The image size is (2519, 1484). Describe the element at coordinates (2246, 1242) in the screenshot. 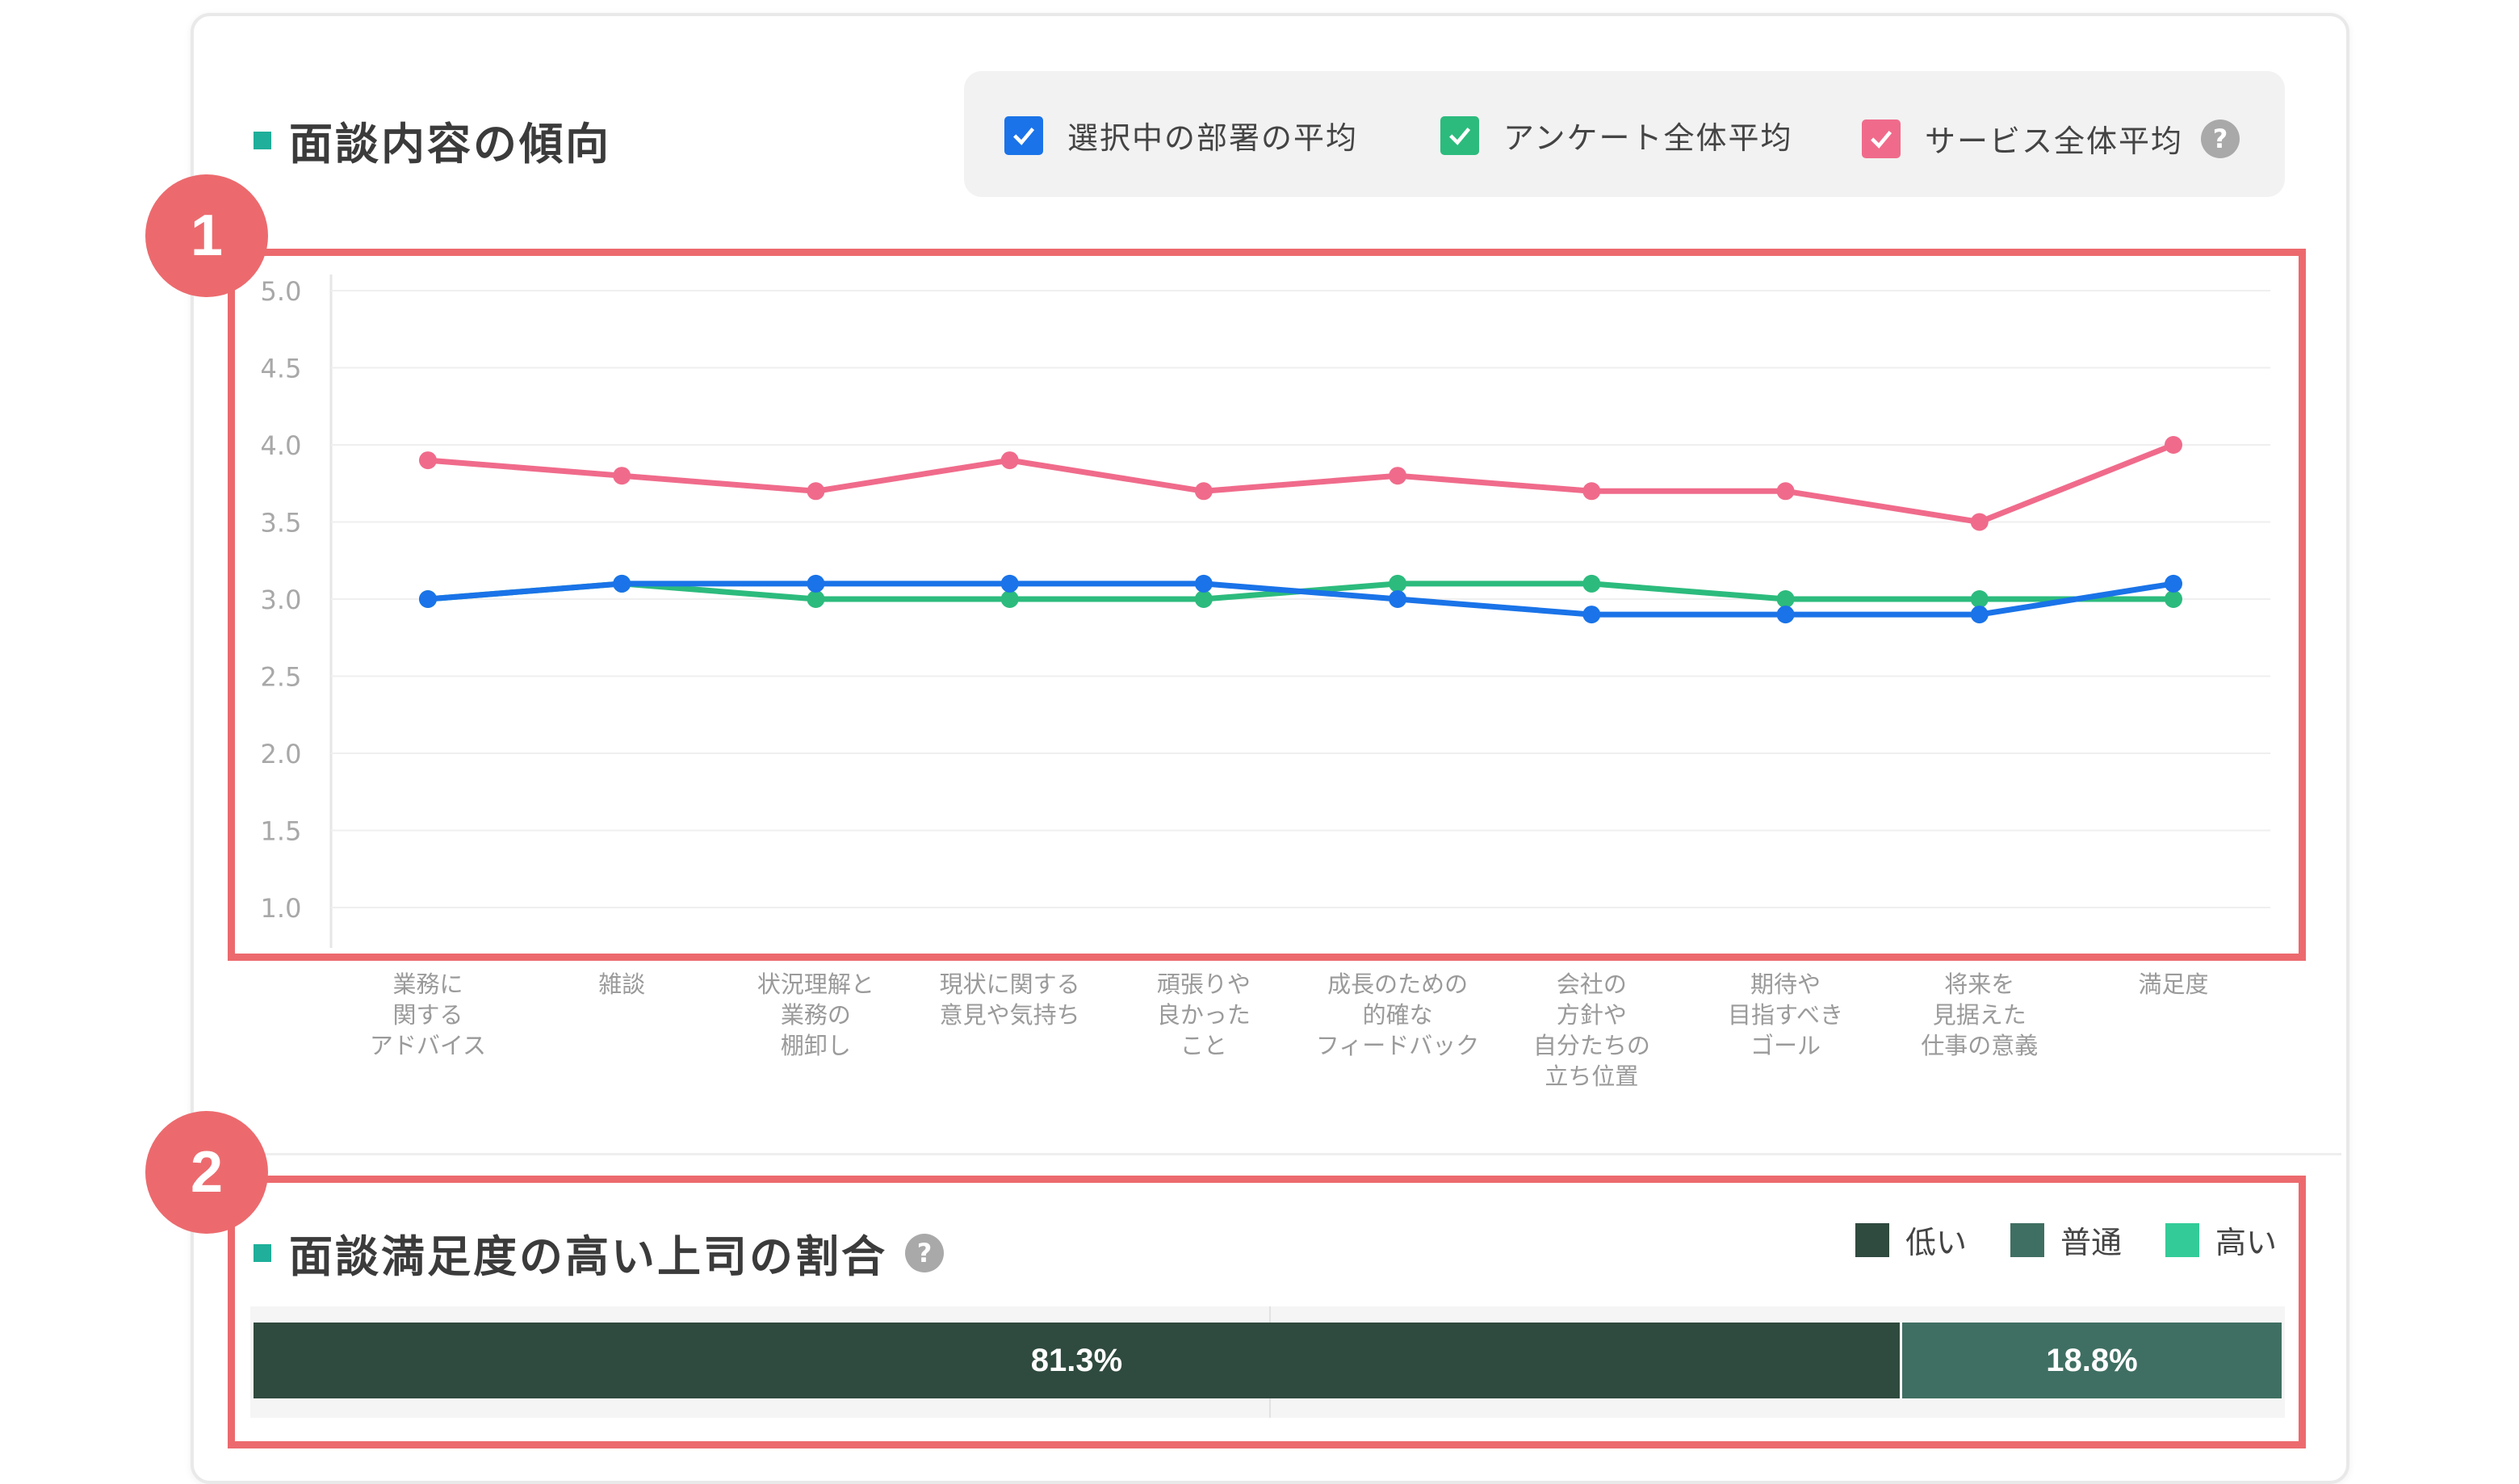

I see `legend-label: 高い` at that location.